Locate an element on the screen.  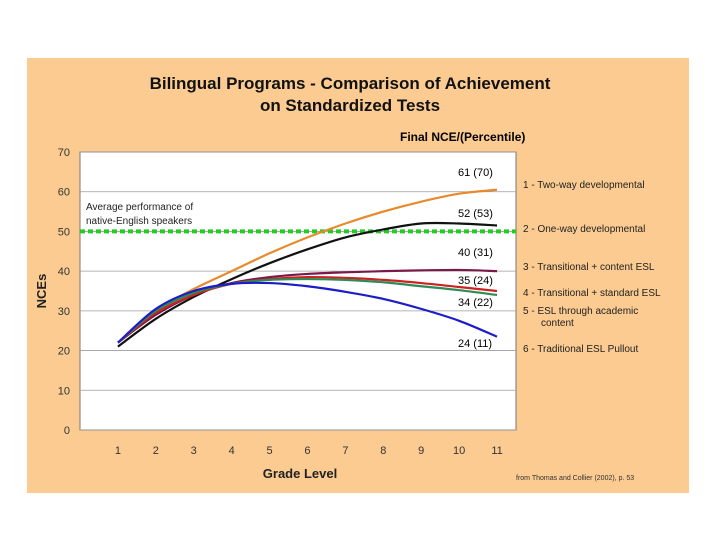
y-axis-label: NCEs is located at coordinates (41, 291).